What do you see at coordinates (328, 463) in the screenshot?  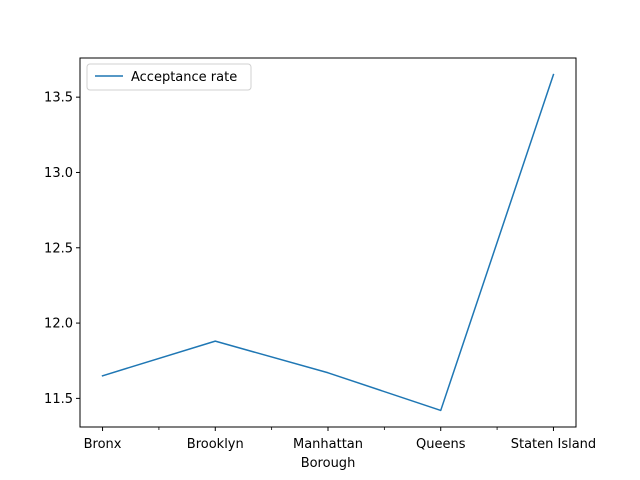 I see `x-axis-label: Borough` at bounding box center [328, 463].